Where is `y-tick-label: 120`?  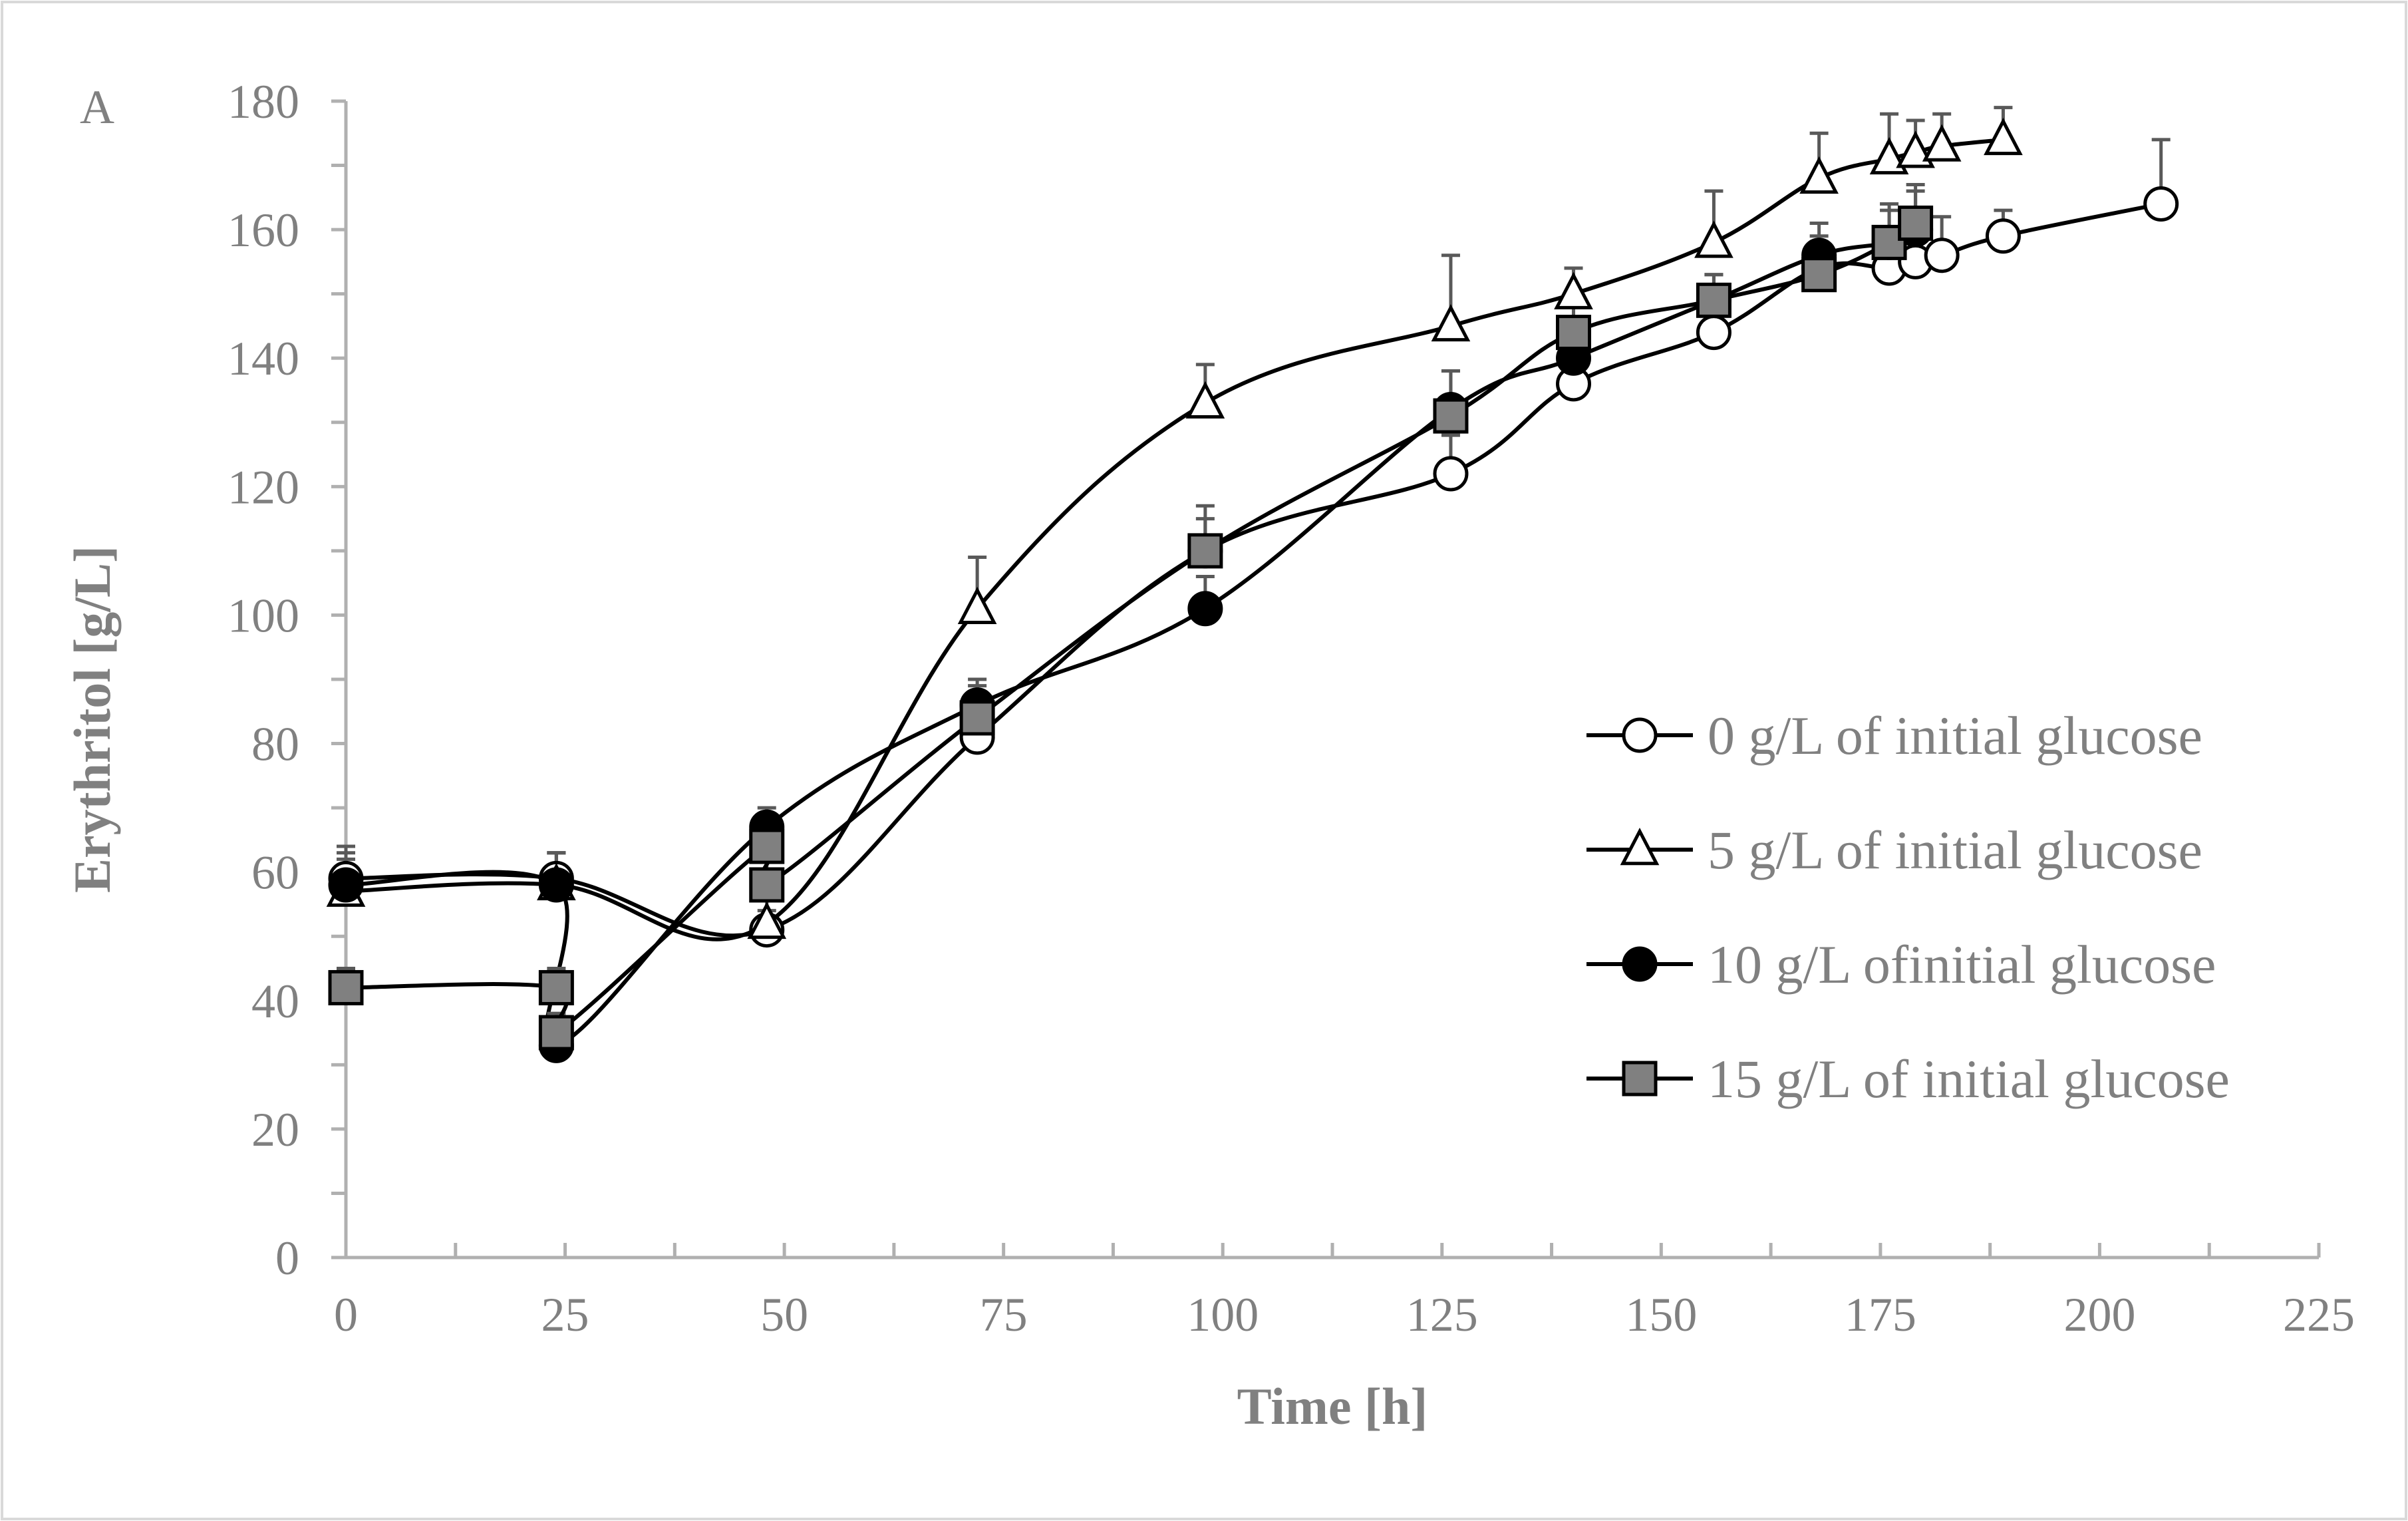
y-tick-label: 120 is located at coordinates (263, 487).